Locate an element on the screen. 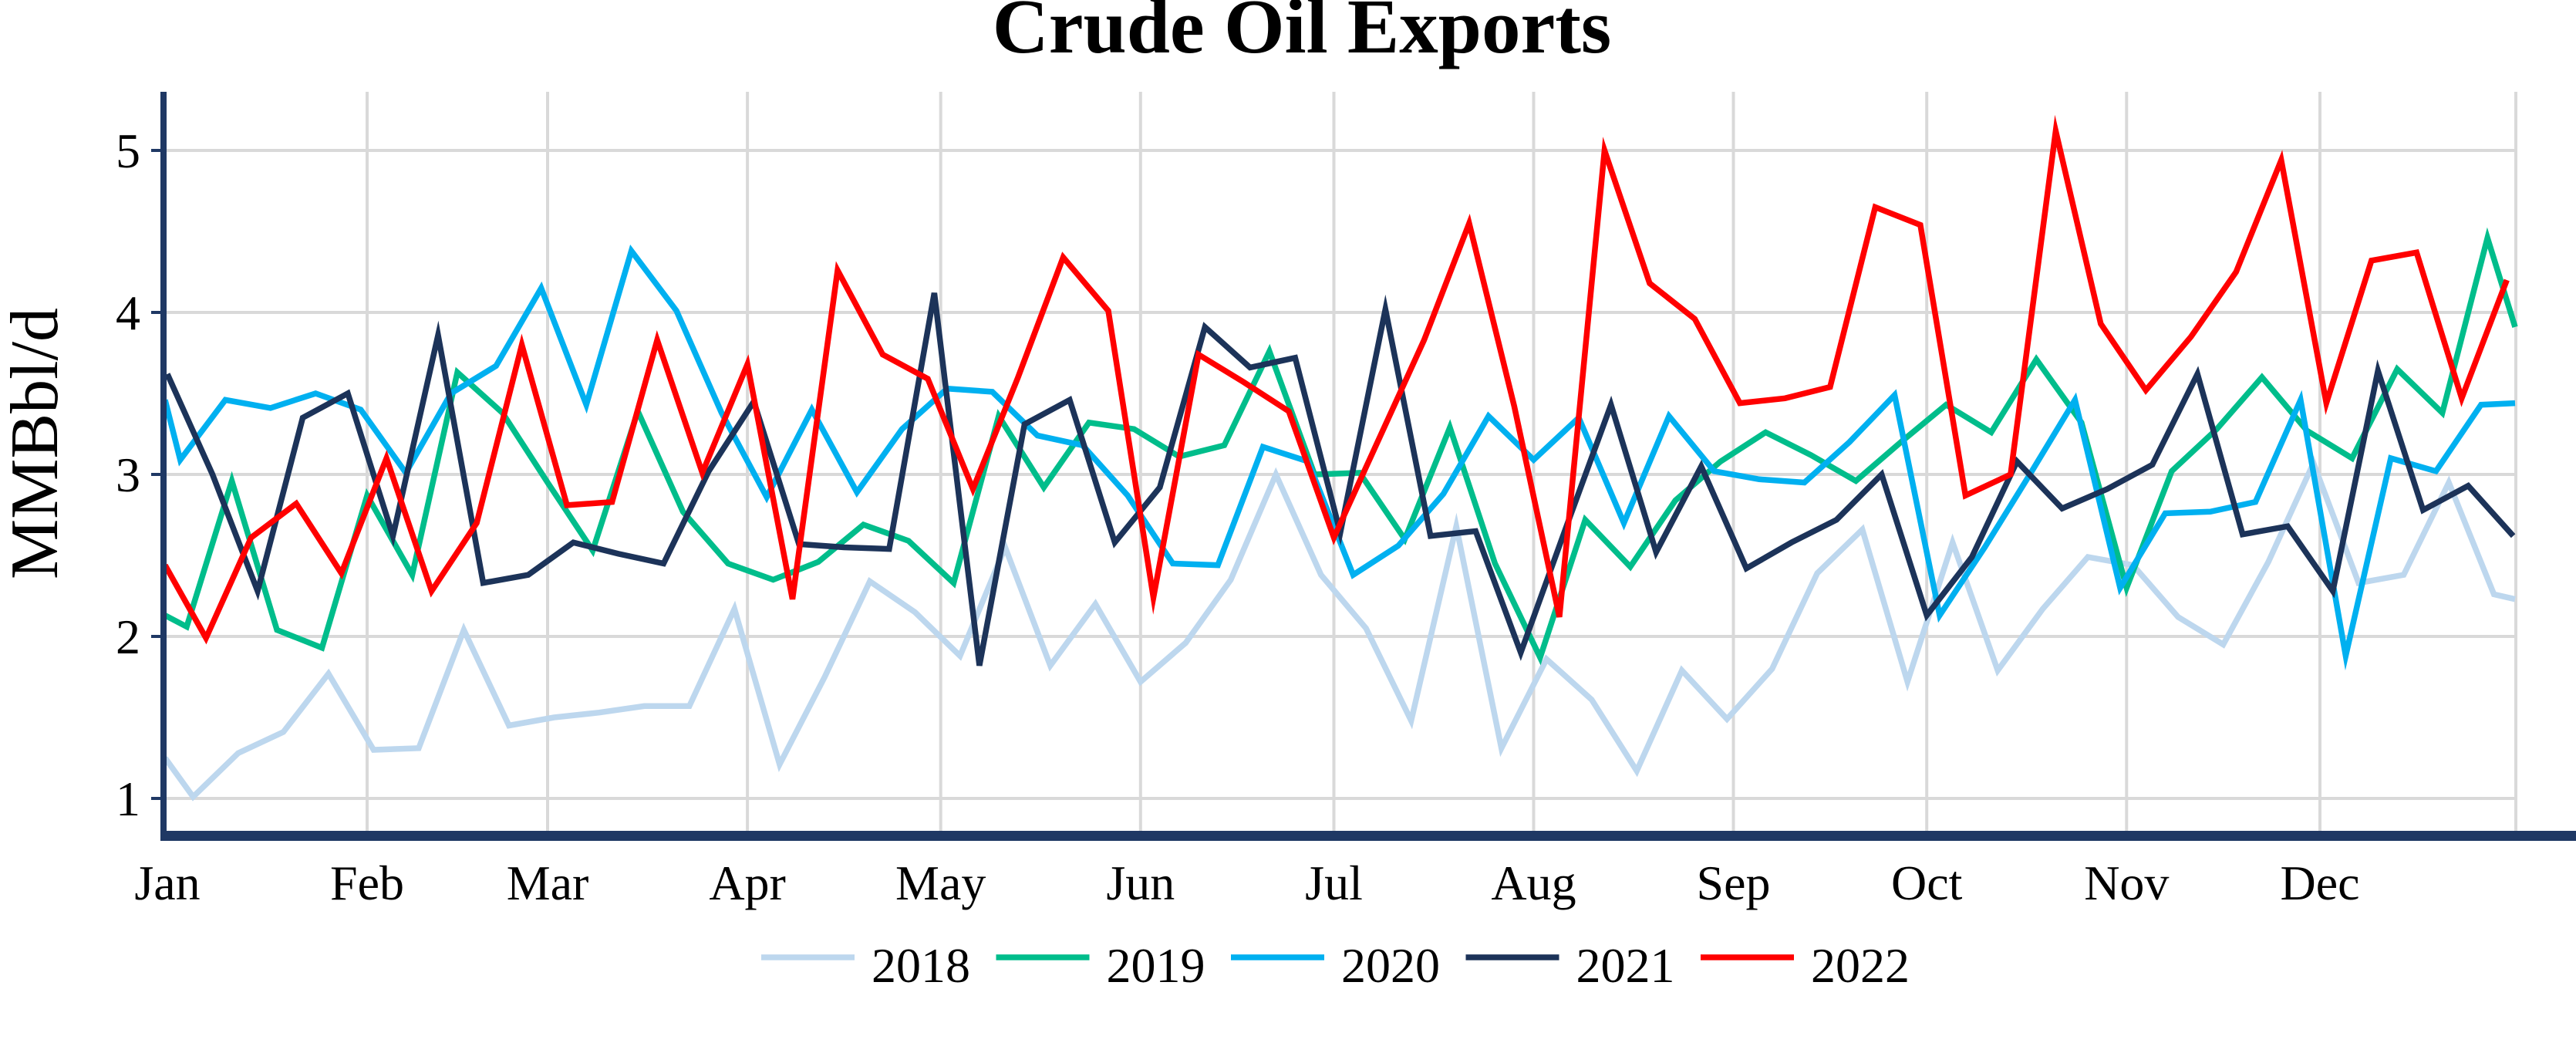 This screenshot has width=2576, height=1053. svg-text: Sep is located at coordinates (1734, 883).